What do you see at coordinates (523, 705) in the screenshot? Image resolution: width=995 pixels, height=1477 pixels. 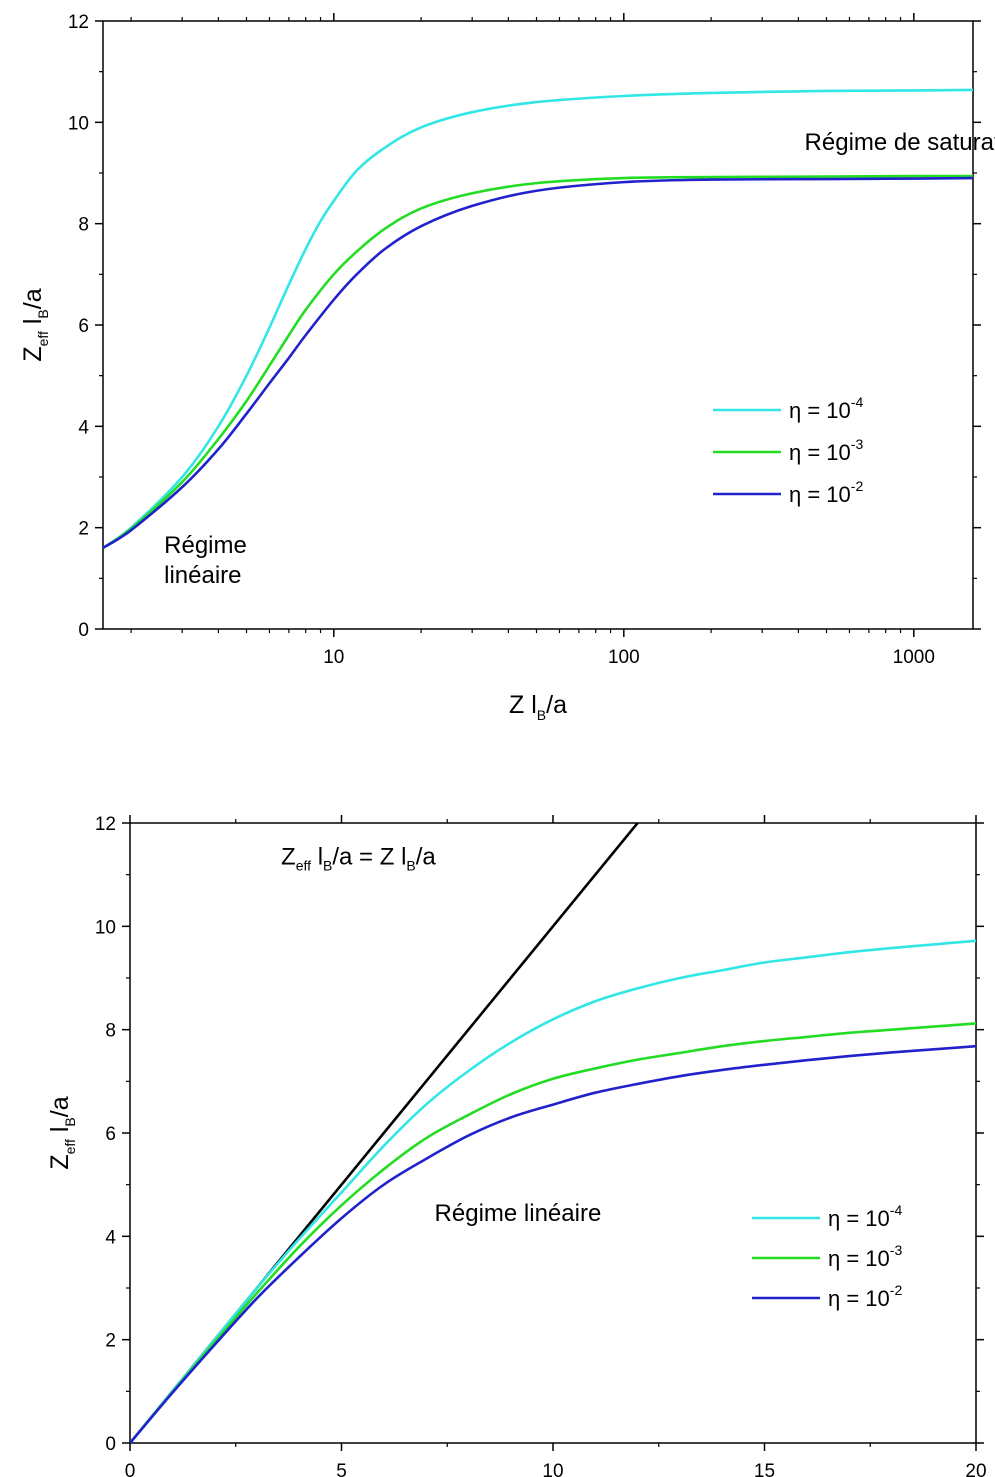 I see `text-part: Z l` at bounding box center [523, 705].